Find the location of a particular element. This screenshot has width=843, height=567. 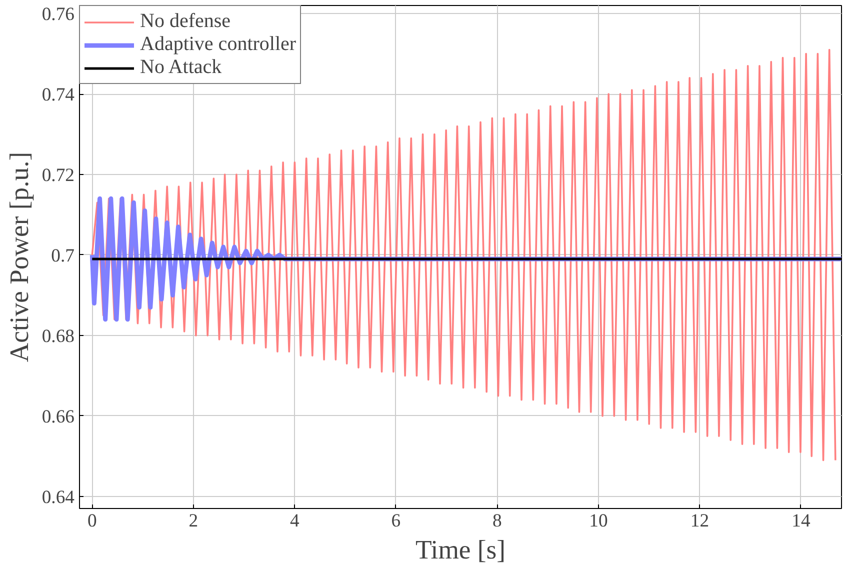

x-axis-title: Time [s] is located at coordinates (460, 549).